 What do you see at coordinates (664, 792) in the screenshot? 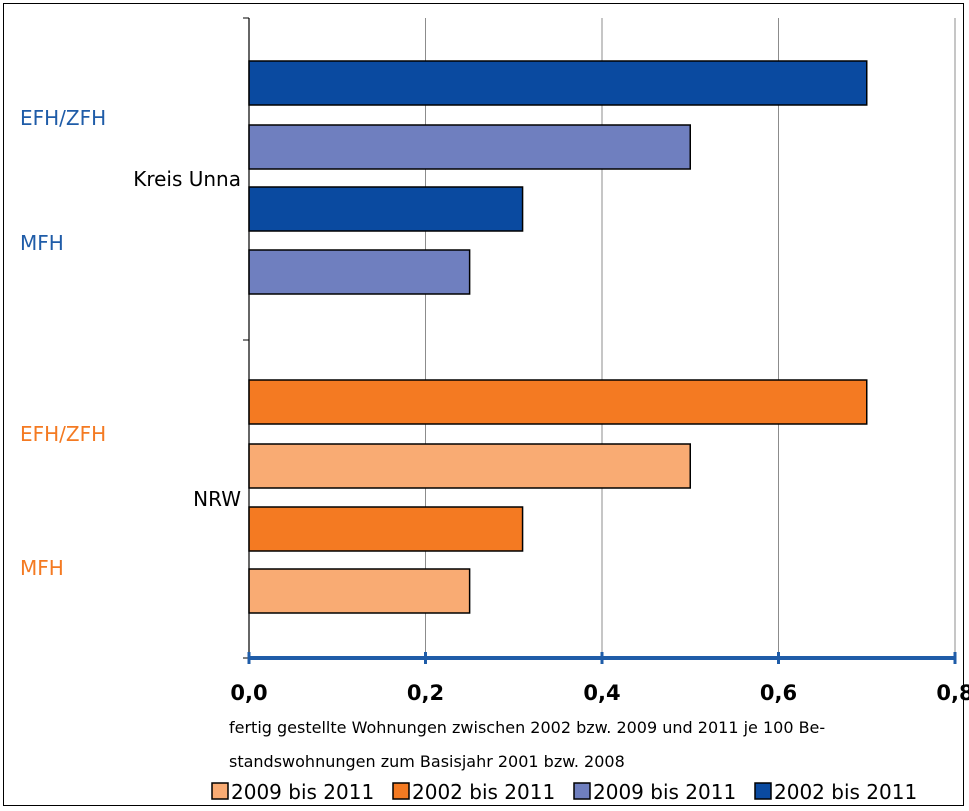
I see `legend-label-2: 2009 bis 2011` at bounding box center [664, 792].